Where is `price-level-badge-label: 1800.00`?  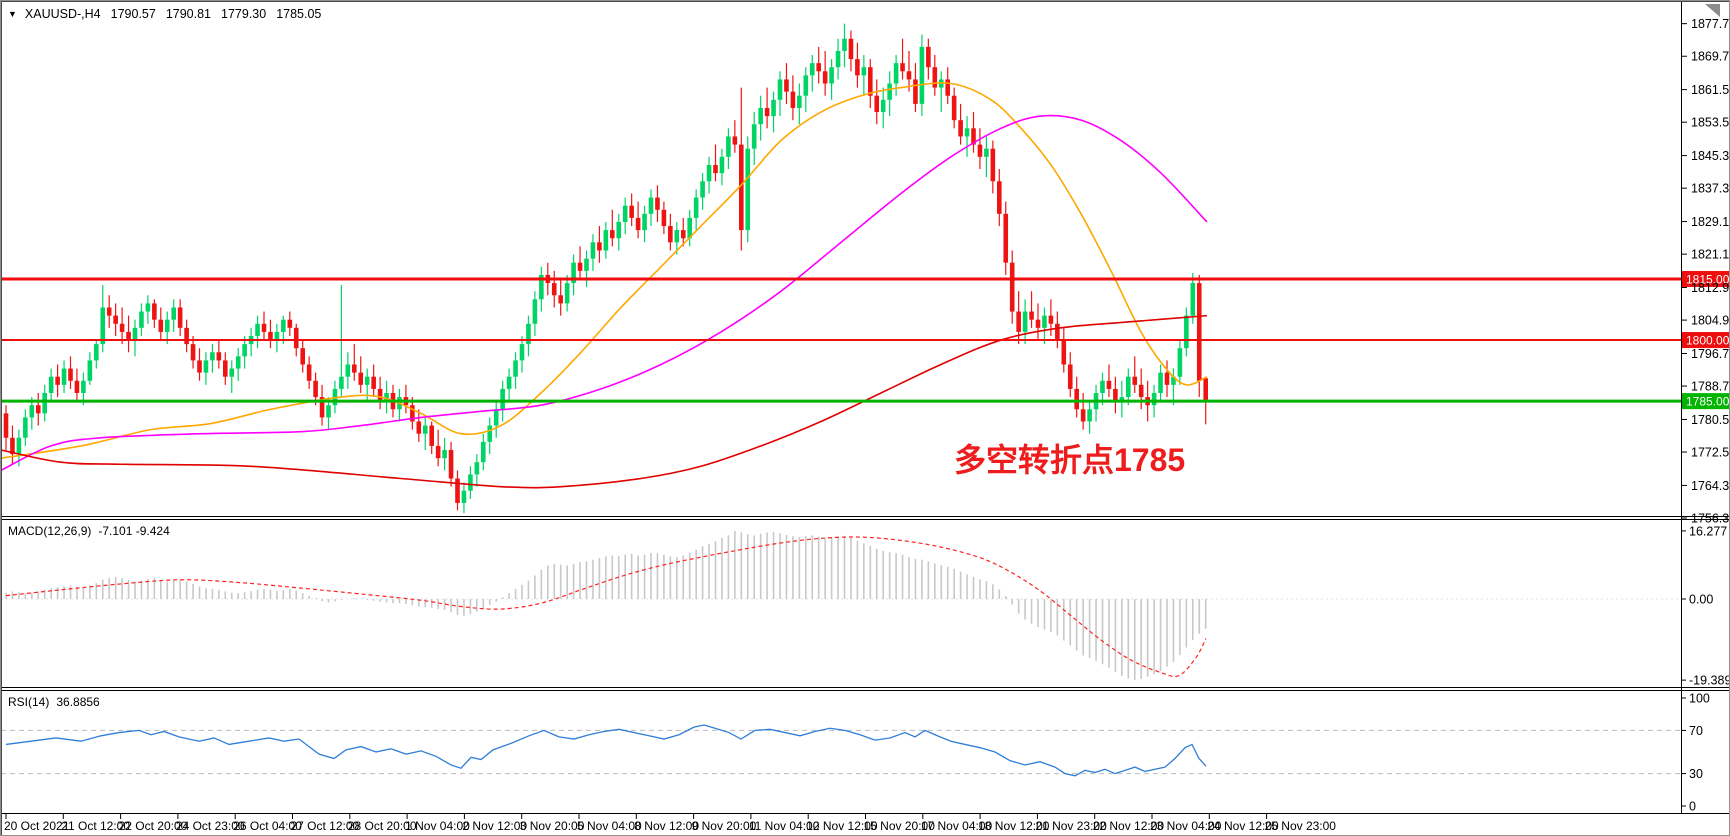 price-level-badge-label: 1800.00 is located at coordinates (1708, 341).